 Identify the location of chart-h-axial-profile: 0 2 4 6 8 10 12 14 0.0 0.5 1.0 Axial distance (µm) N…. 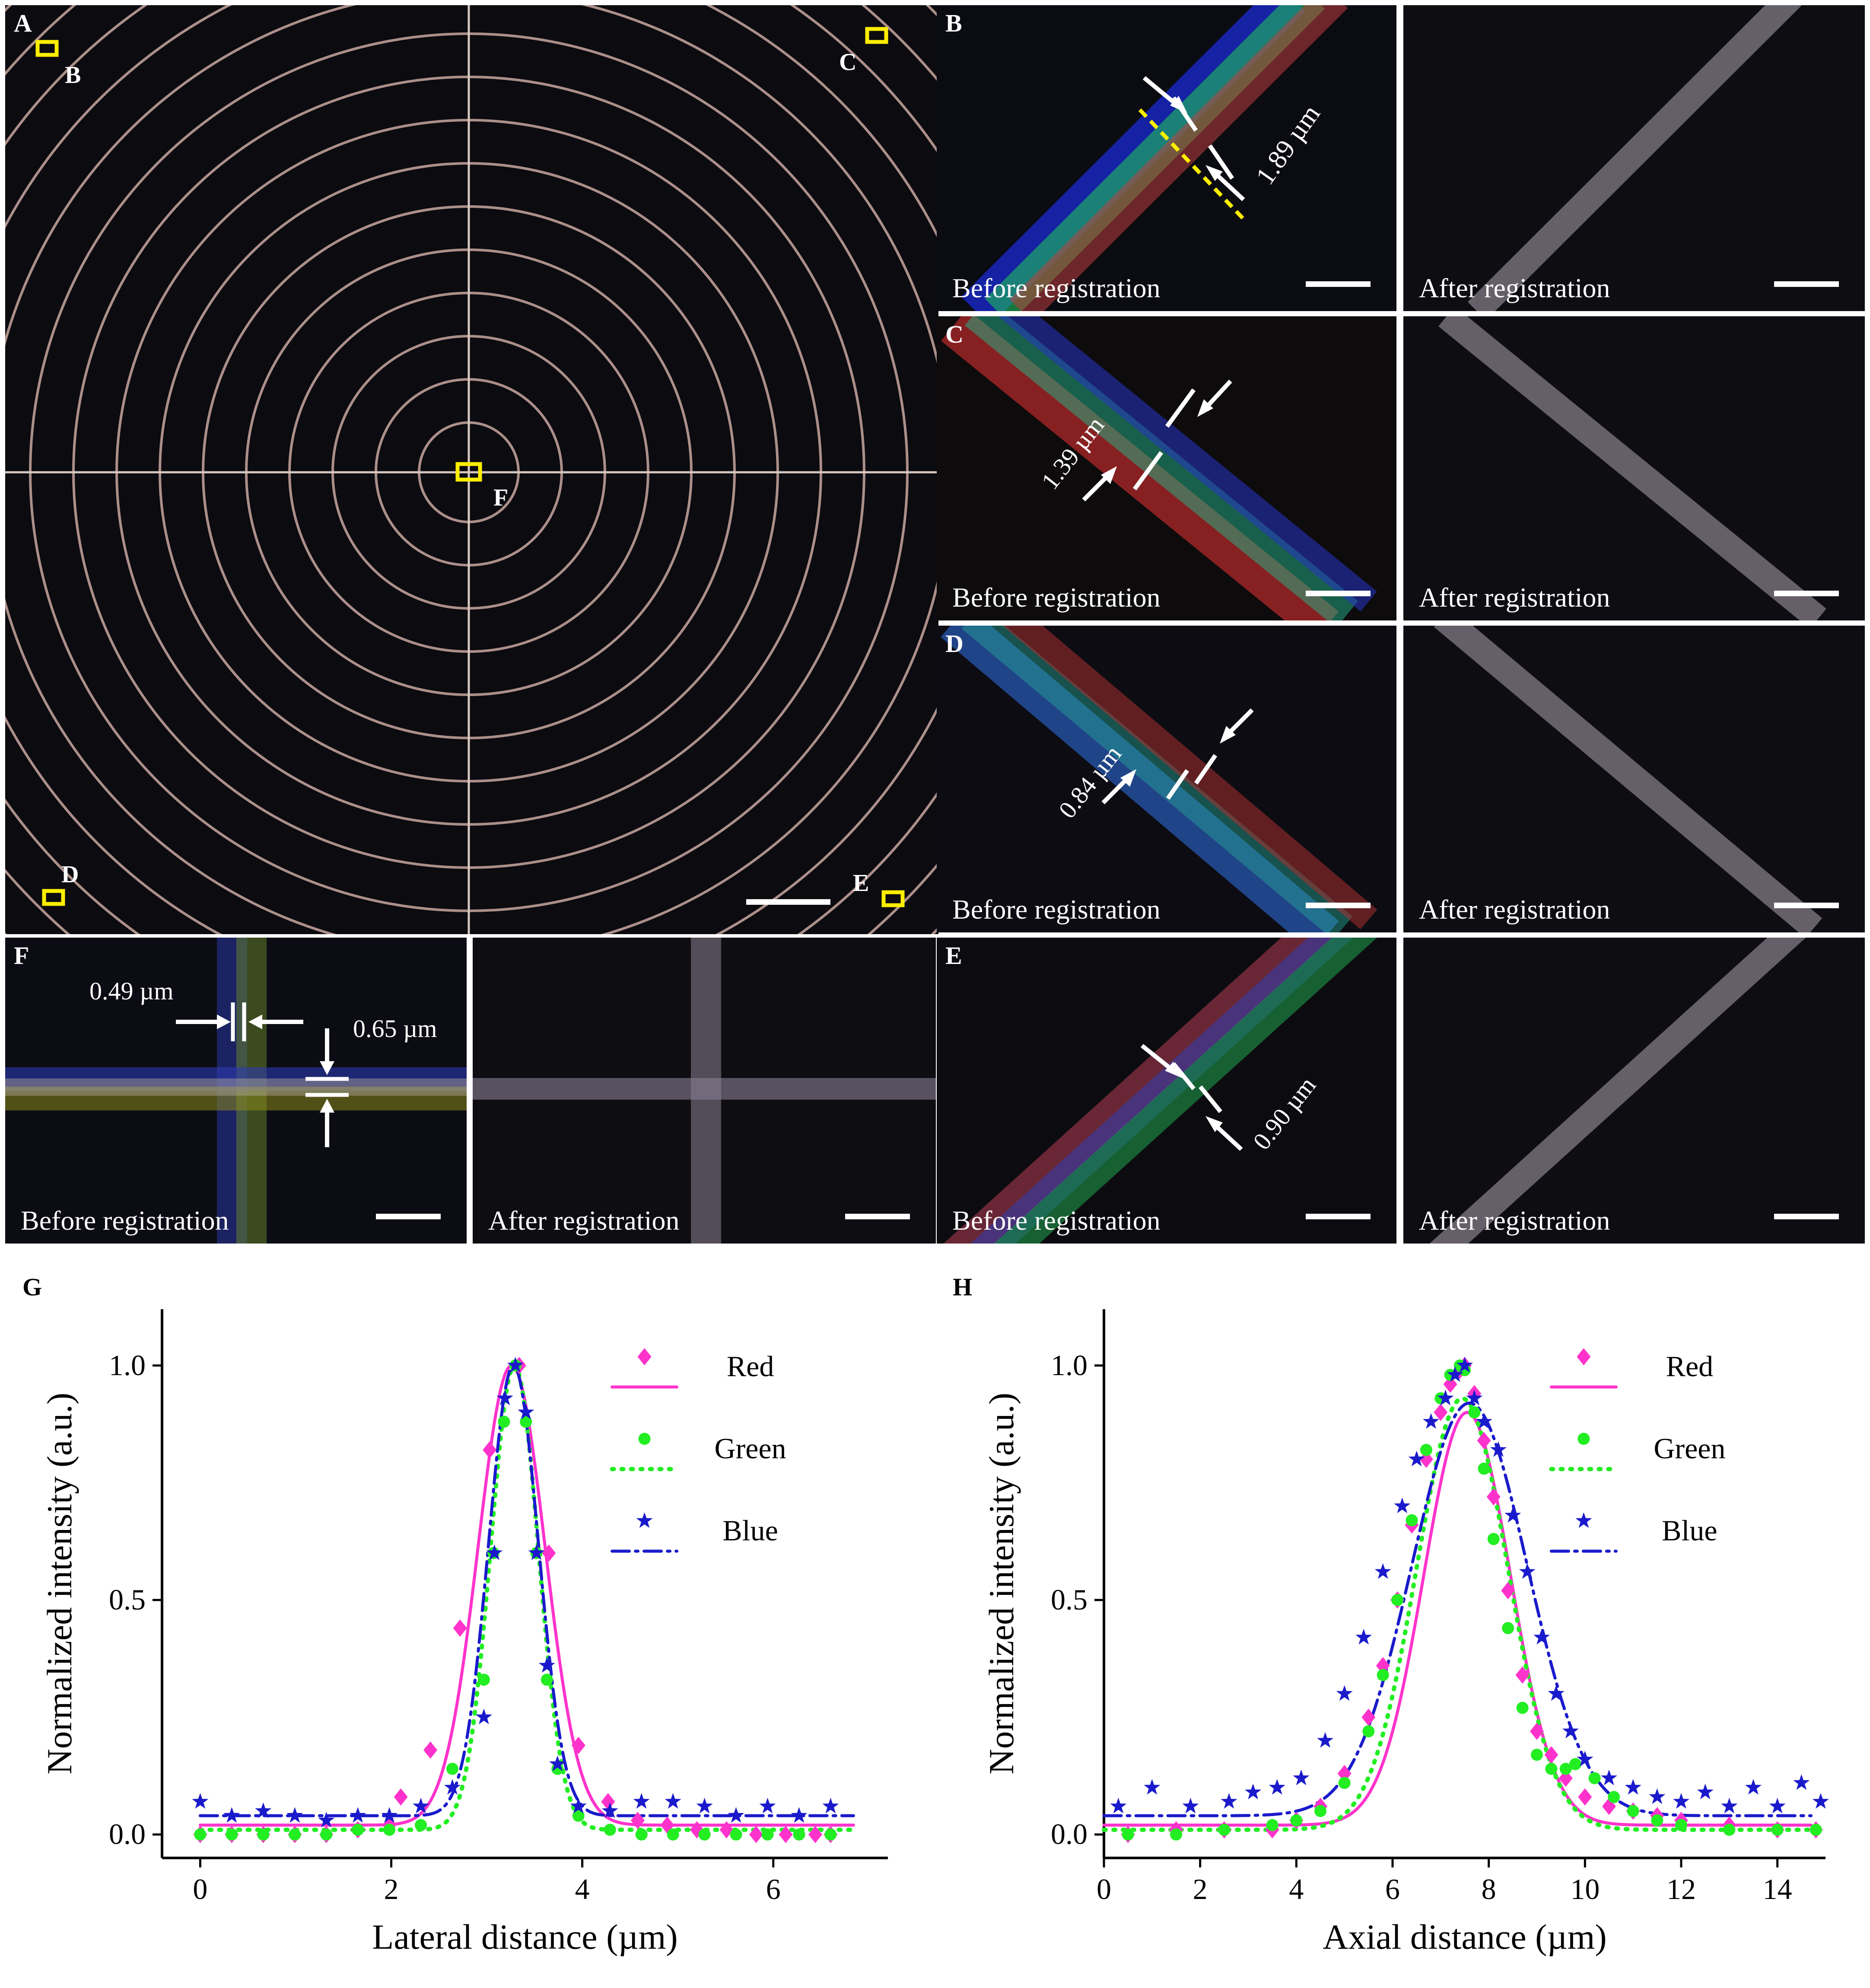
(1405, 1632).